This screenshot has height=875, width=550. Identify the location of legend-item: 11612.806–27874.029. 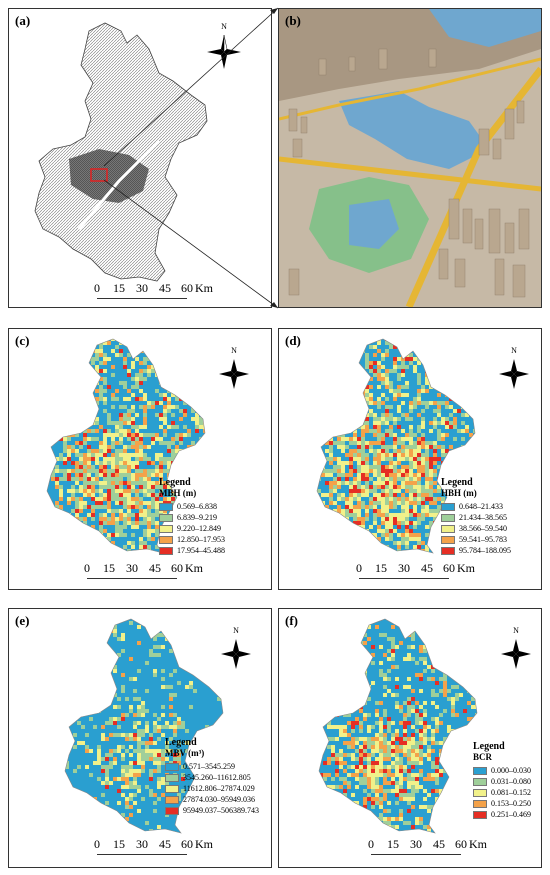
(212, 788).